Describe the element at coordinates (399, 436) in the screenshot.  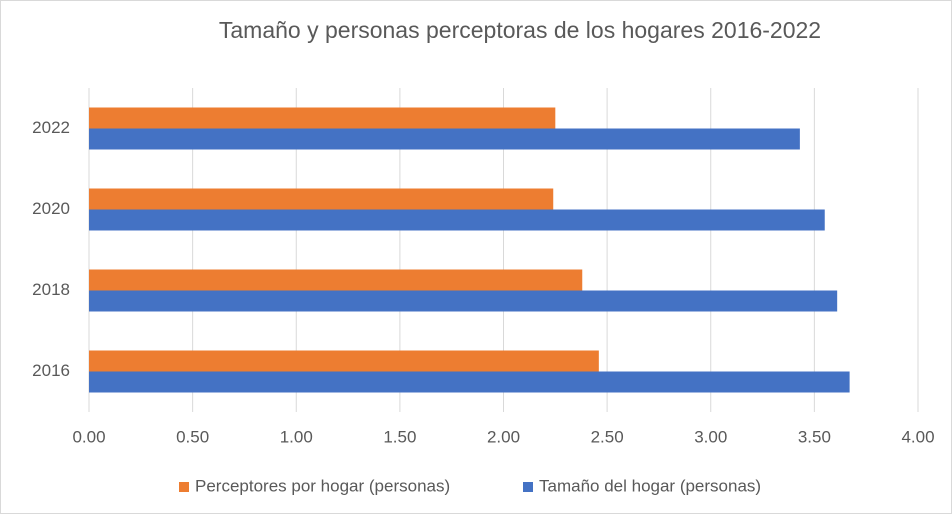
I see `x-tick-label: 1.50` at that location.